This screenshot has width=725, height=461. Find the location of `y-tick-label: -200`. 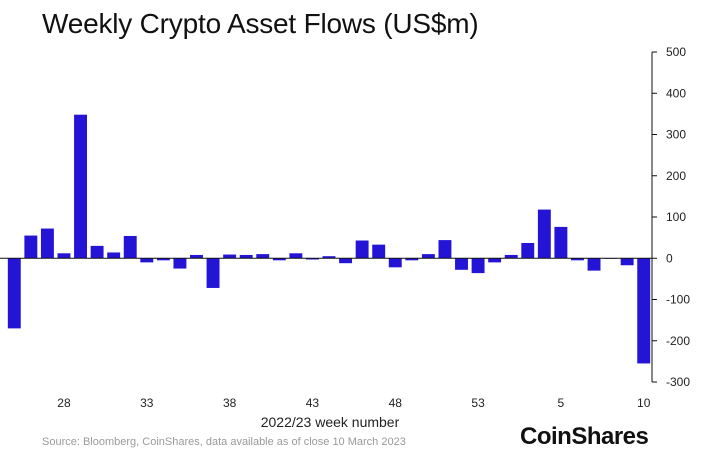

y-tick-label: -200 is located at coordinates (678, 341).